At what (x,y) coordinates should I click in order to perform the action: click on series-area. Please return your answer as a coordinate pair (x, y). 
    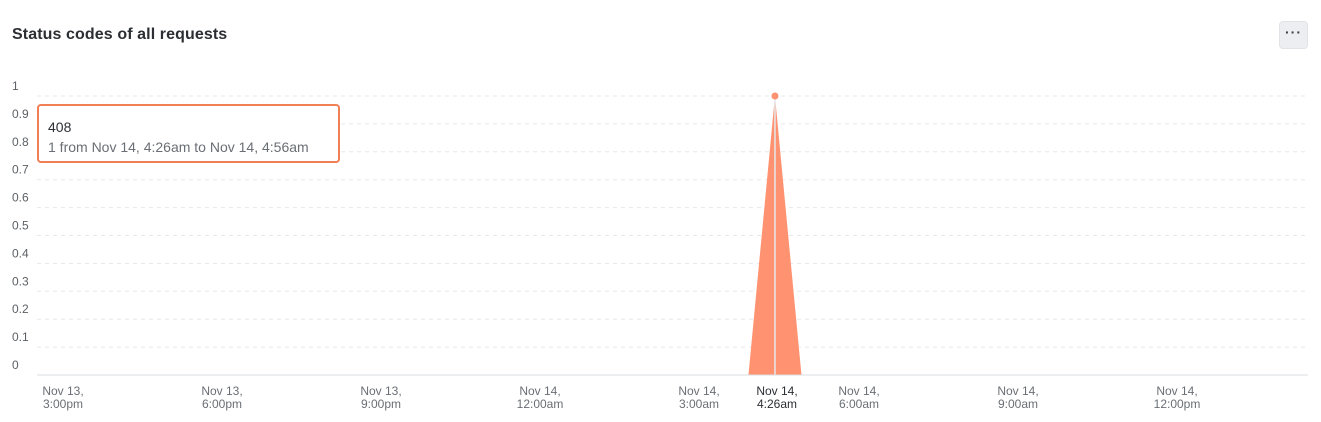
    Looking at the image, I should click on (775, 234).